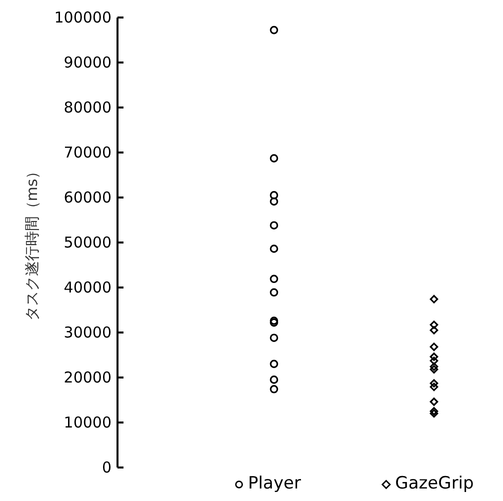 The height and width of the screenshot is (501, 503). I want to click on y-tick-label: 50000, so click(88, 243).